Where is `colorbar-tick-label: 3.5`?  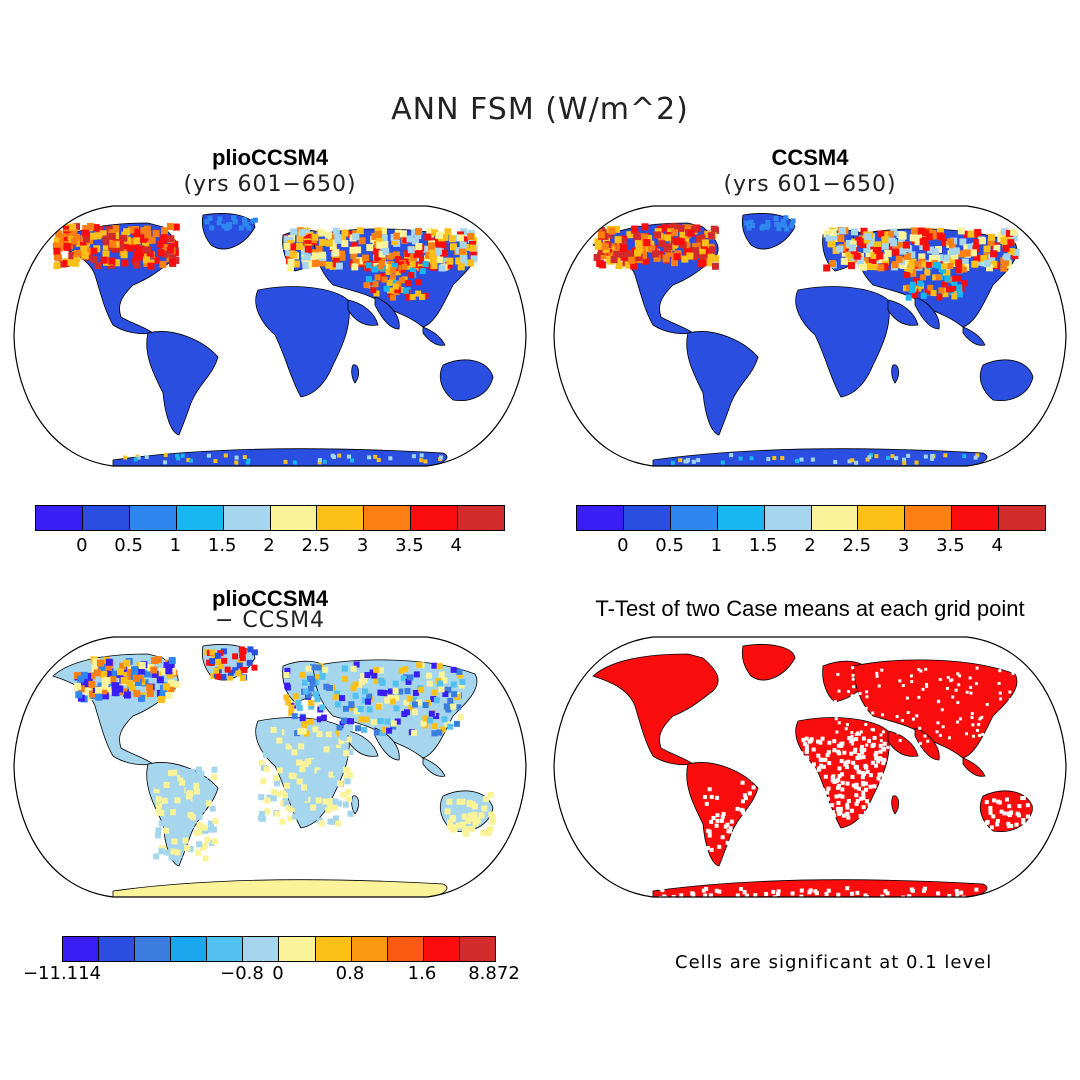
colorbar-tick-label: 3.5 is located at coordinates (950, 545).